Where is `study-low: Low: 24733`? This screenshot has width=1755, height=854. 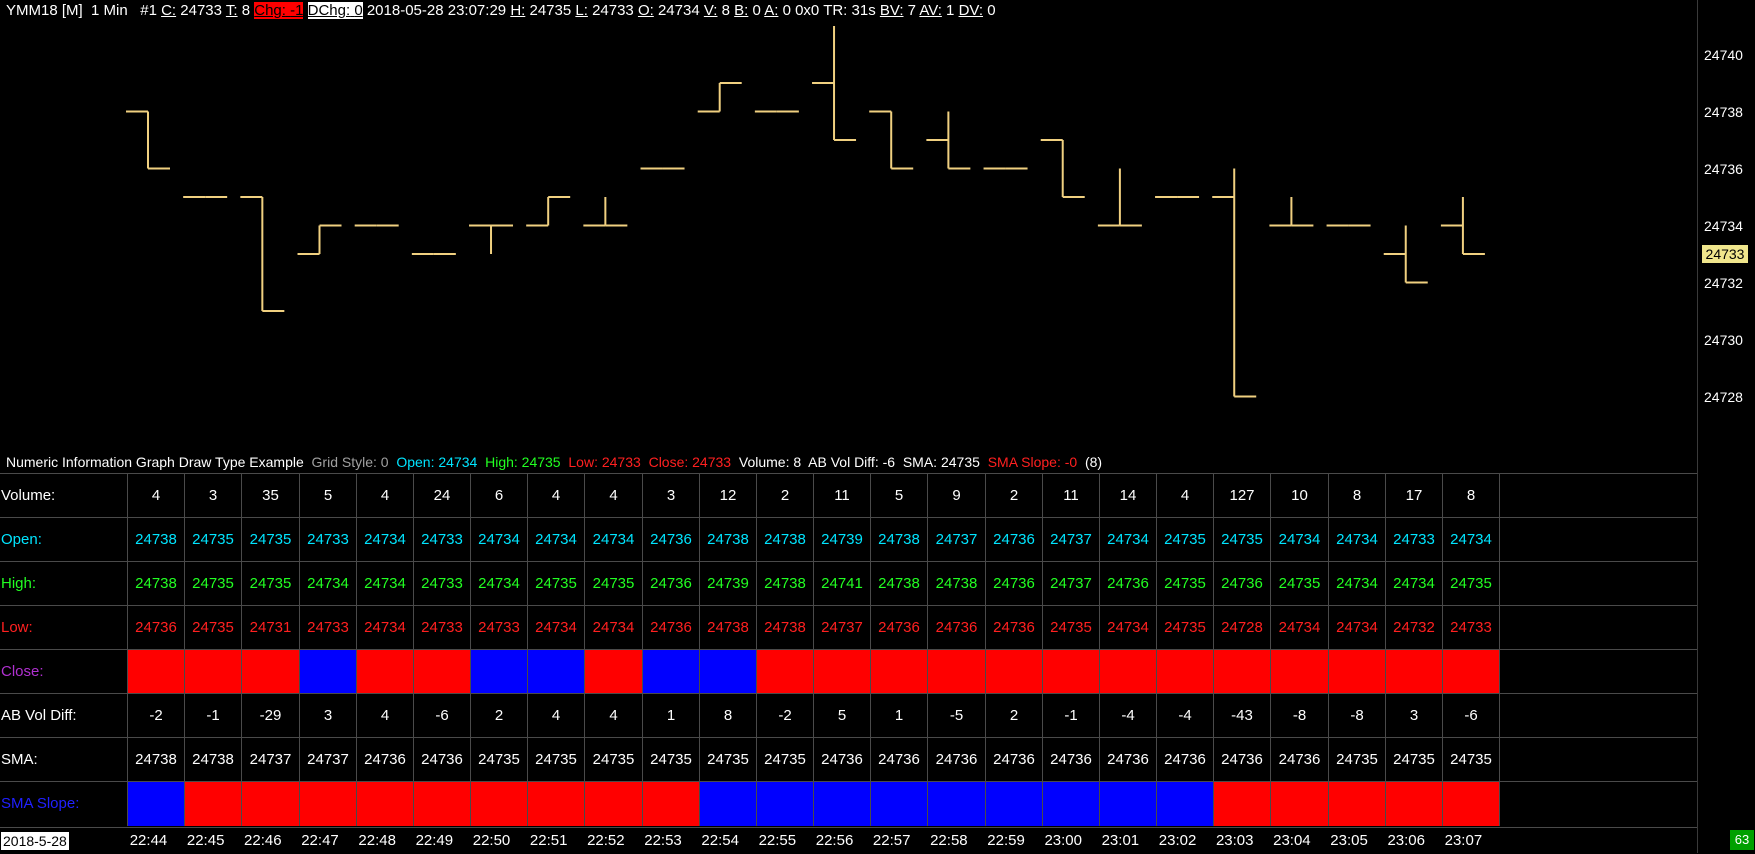
study-low: Low: 24733 is located at coordinates (604, 462).